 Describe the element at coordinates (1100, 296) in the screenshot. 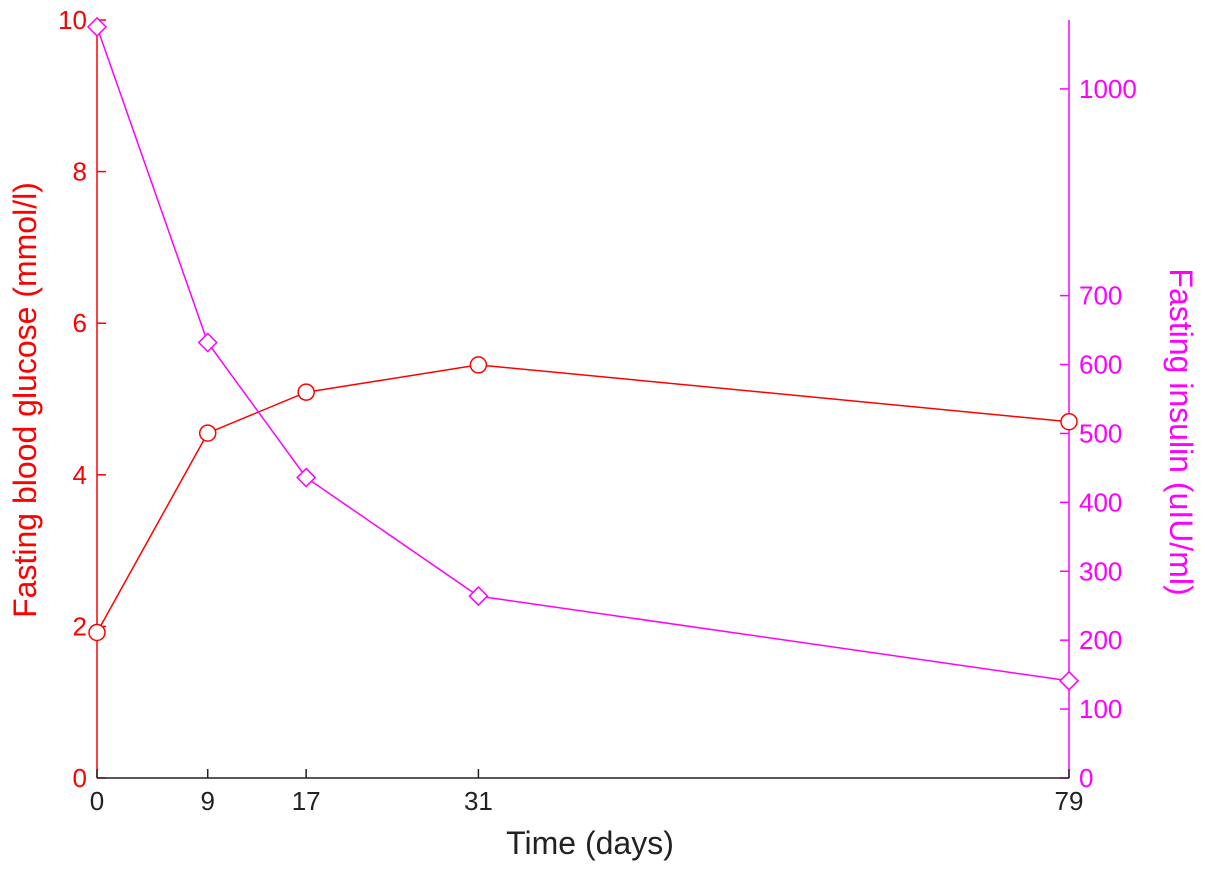

I see `right-tick-label: 700` at that location.